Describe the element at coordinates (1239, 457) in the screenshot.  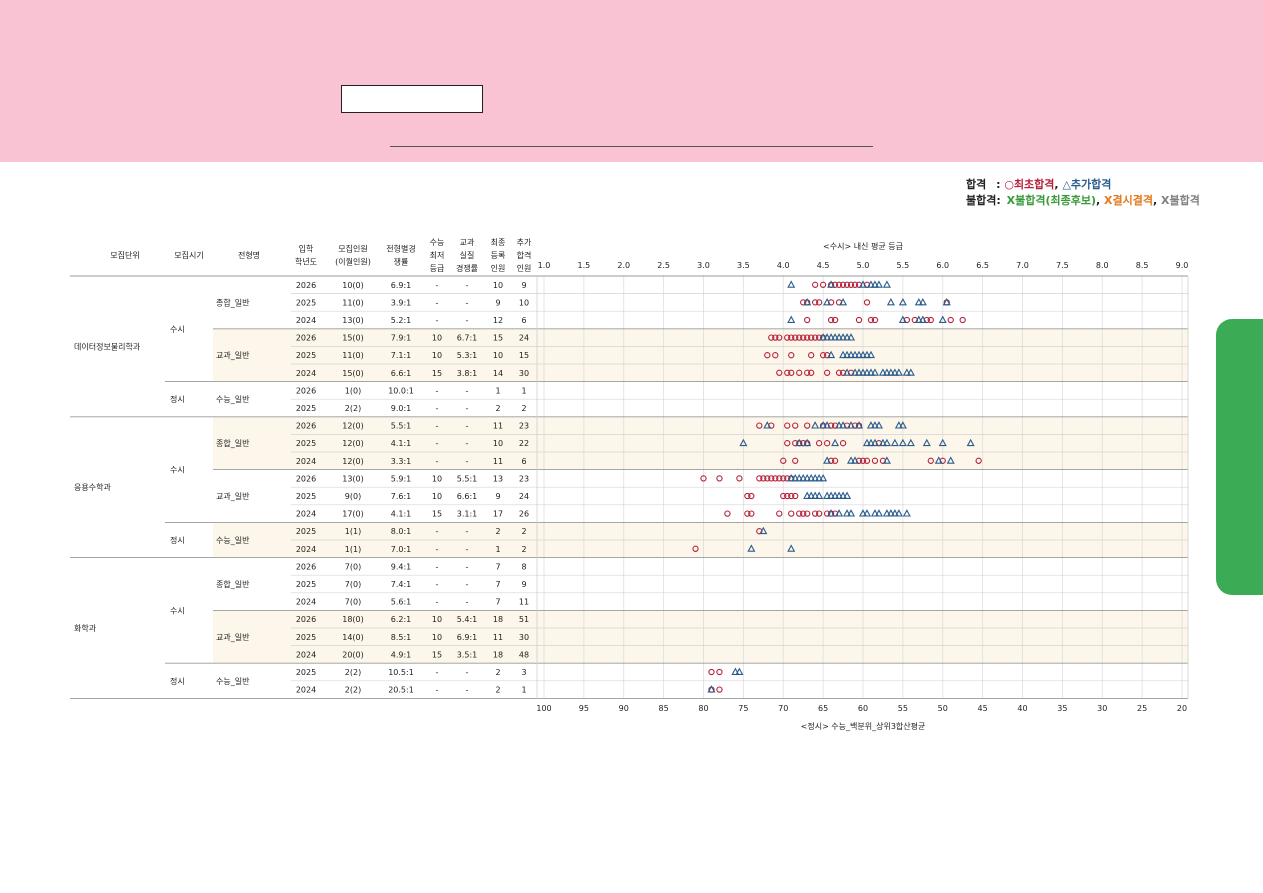
I see `side-tab` at that location.